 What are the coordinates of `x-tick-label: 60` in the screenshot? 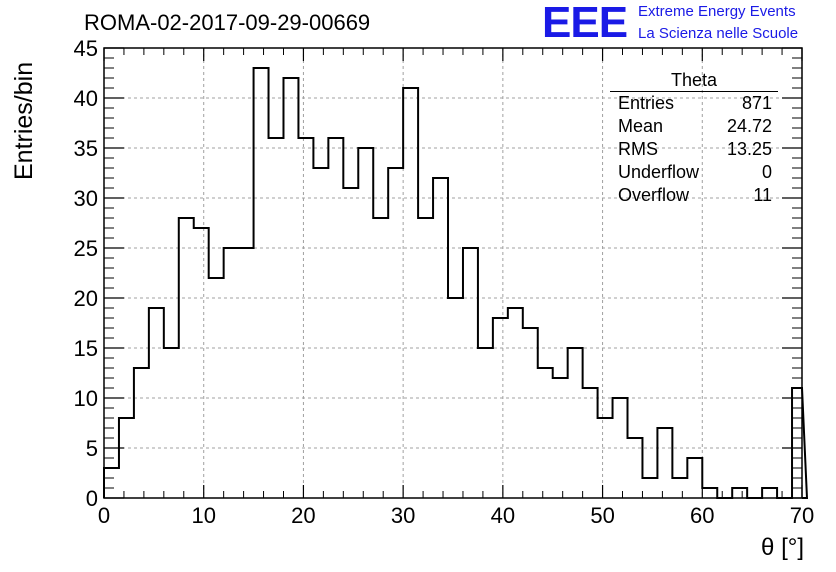 It's located at (702, 515).